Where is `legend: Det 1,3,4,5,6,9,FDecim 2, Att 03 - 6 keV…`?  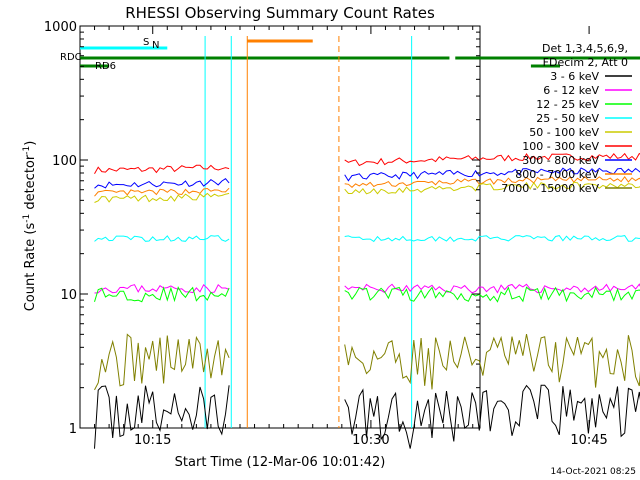
legend: Det 1,3,4,5,6,9,FDecim 2, Att 03 - 6 keV… is located at coordinates (566, 118).